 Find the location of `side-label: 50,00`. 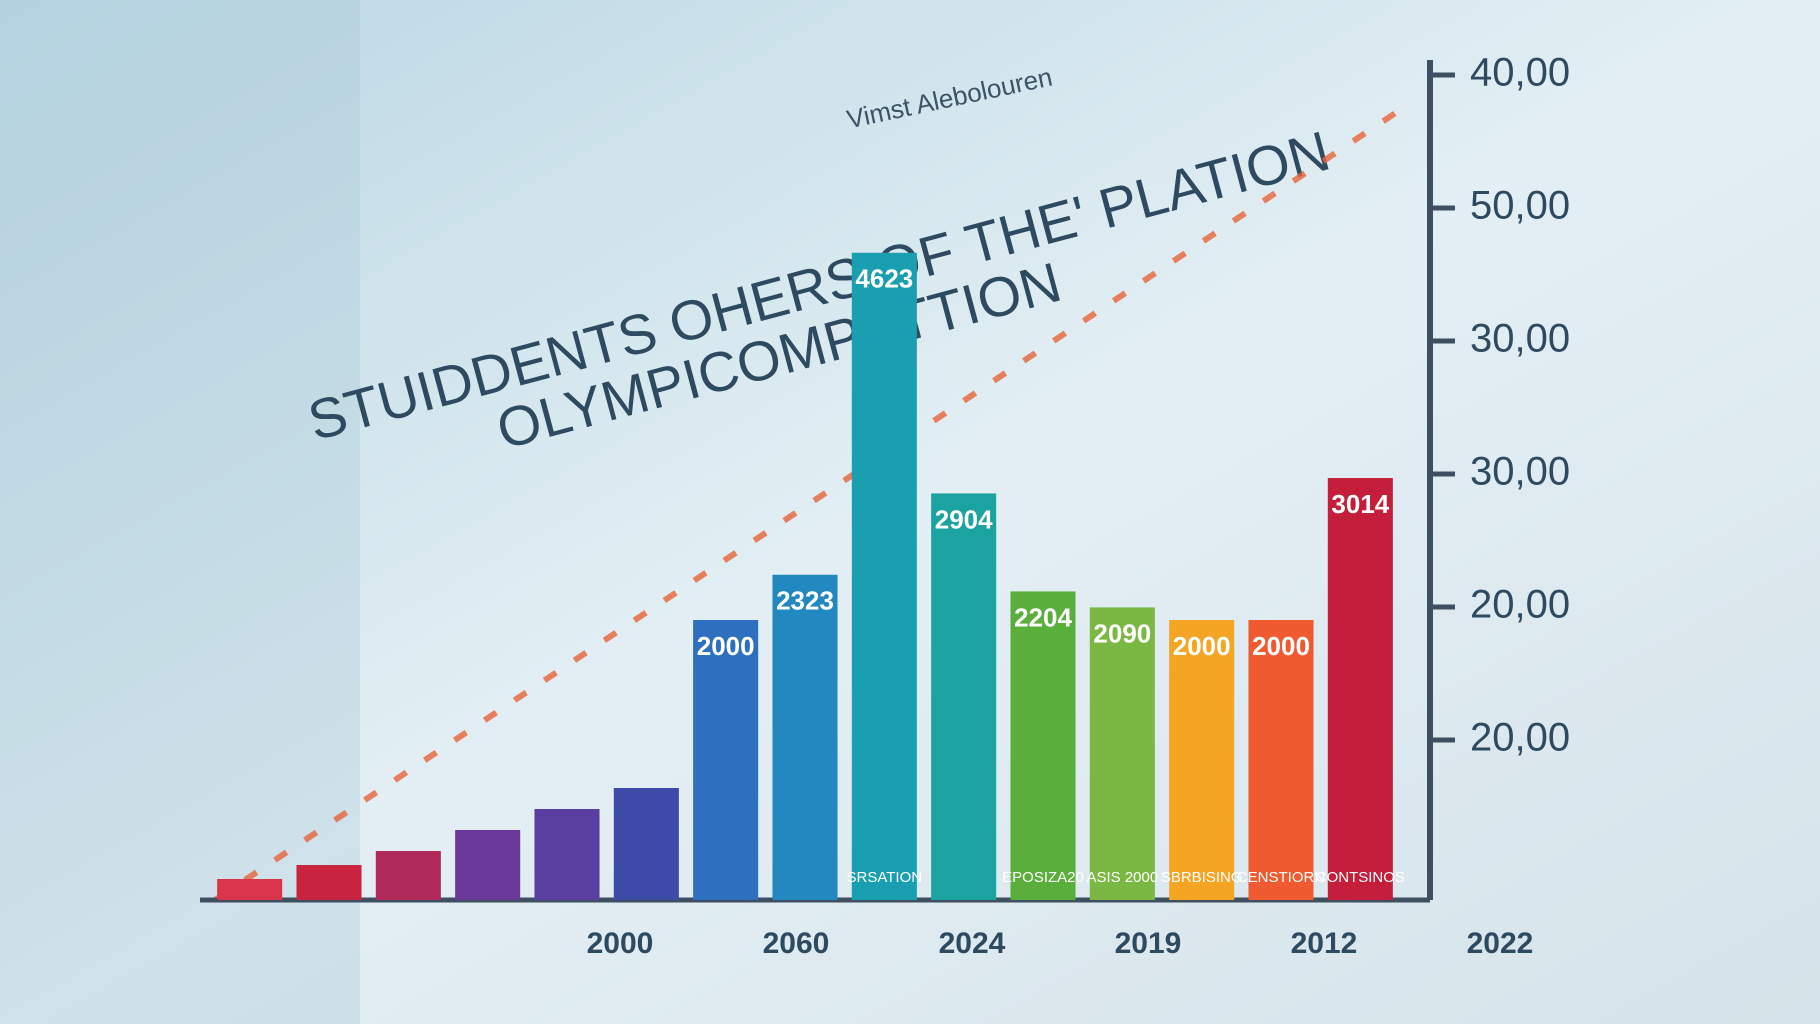

side-label: 50,00 is located at coordinates (1520, 206).